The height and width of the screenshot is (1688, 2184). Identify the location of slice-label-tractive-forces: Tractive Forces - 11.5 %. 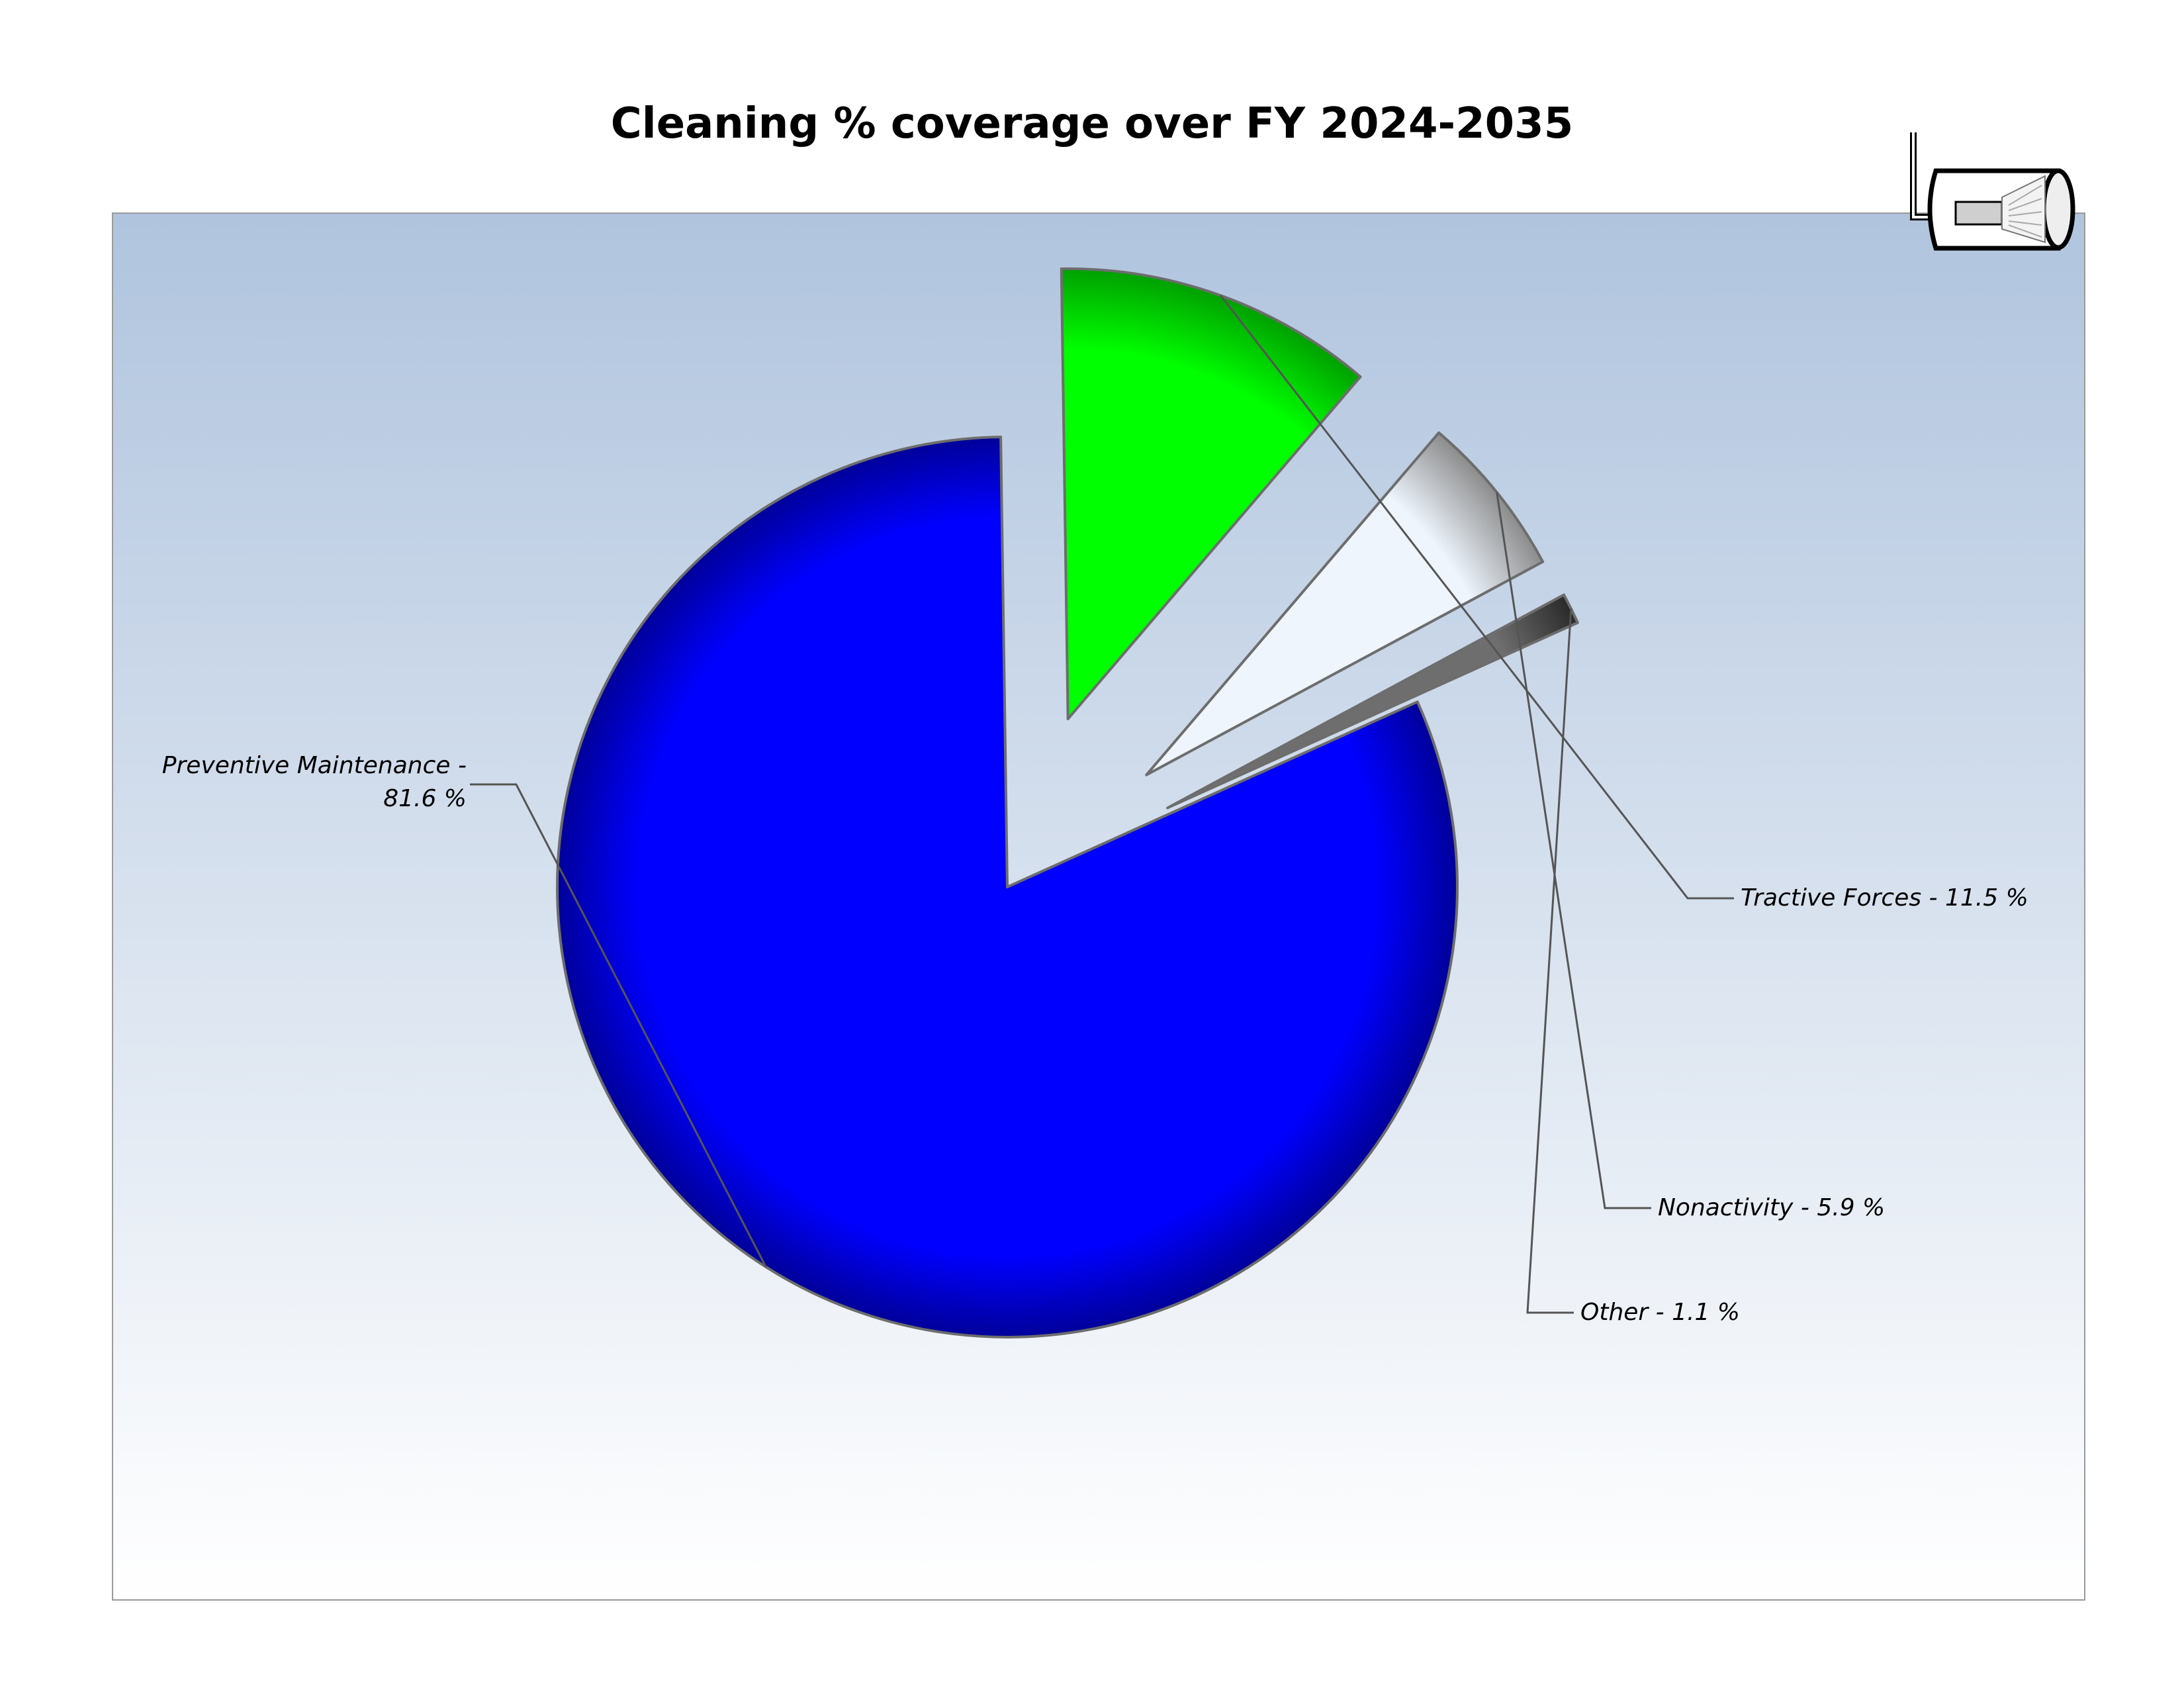
(1885, 898).